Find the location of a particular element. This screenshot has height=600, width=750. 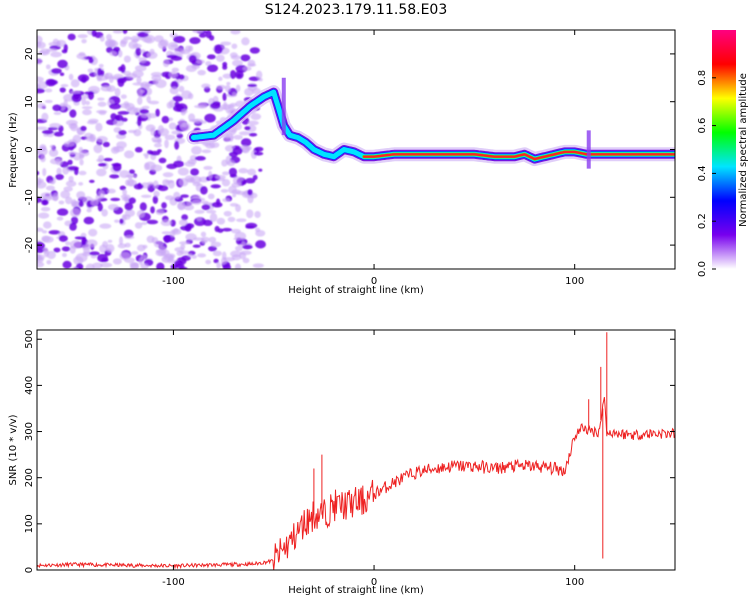

spectrogram-xlabel: Height of straight line (km) is located at coordinates (356, 290).